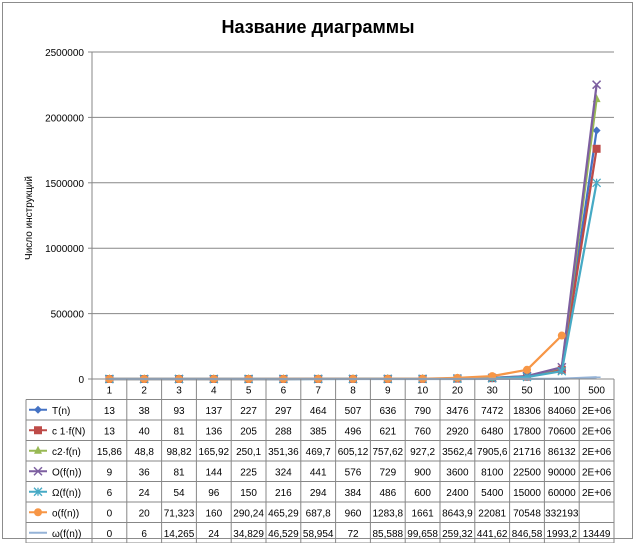  Describe the element at coordinates (457, 431) in the screenshot. I see `table-cell: 2920` at that location.